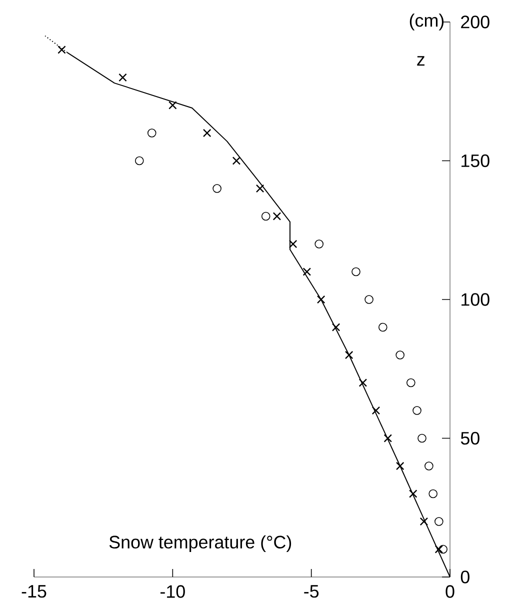 This screenshot has height=605, width=508. Describe the element at coordinates (311, 591) in the screenshot. I see `x-tick-label: -5` at that location.